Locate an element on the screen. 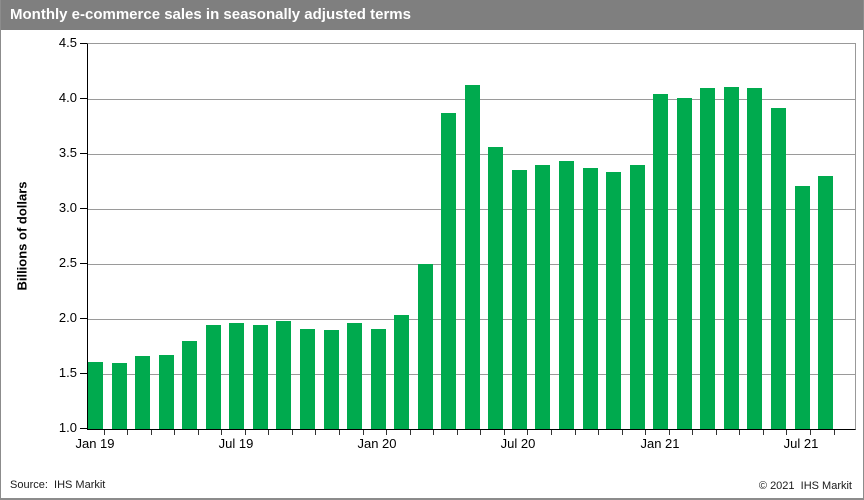 Image resolution: width=864 pixels, height=500 pixels. y-tick-mark-4.0 is located at coordinates (83, 98).